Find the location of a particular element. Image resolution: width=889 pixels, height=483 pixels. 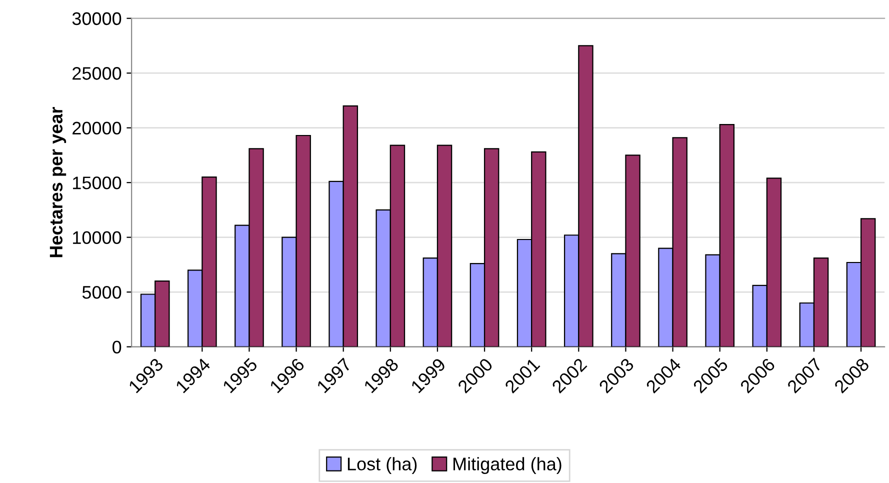

y-tick-label: 5000 is located at coordinates (102, 292).